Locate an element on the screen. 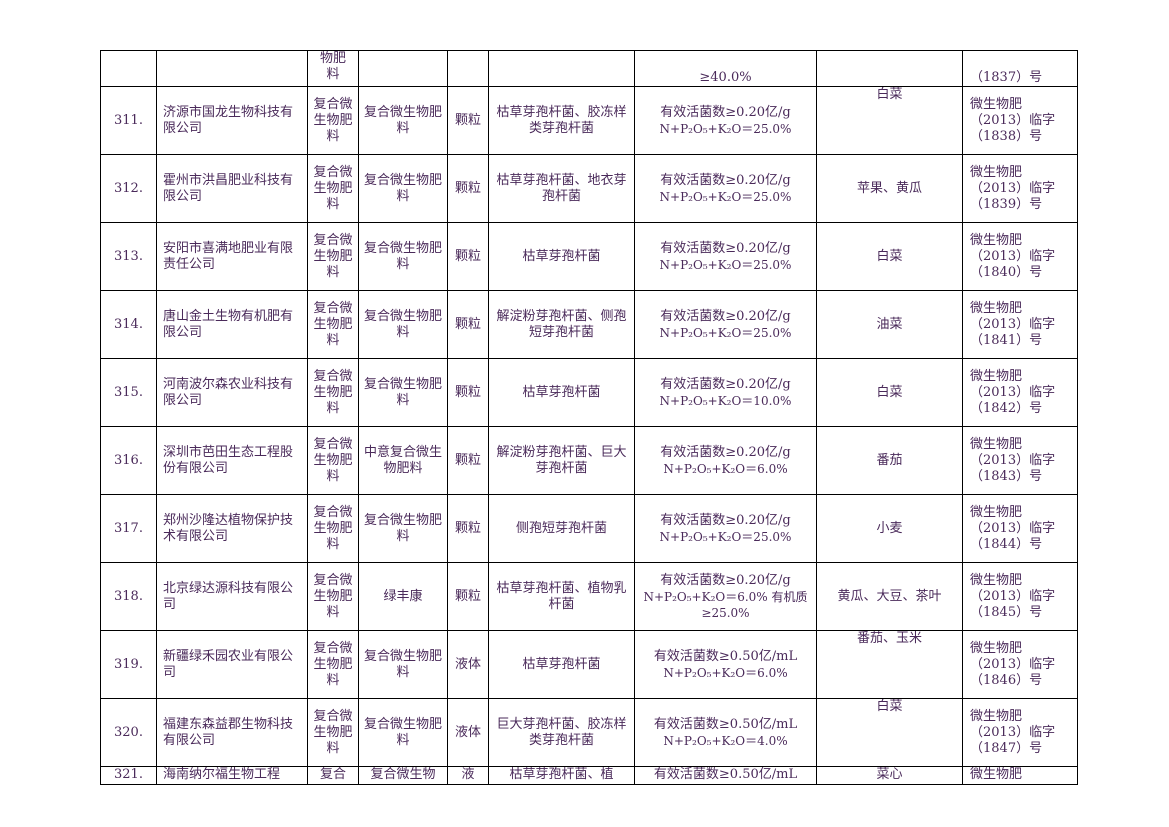 The image size is (1169, 827). registration-cell: 微生物肥 （2013）临字 （1838）号 is located at coordinates (1020, 120).